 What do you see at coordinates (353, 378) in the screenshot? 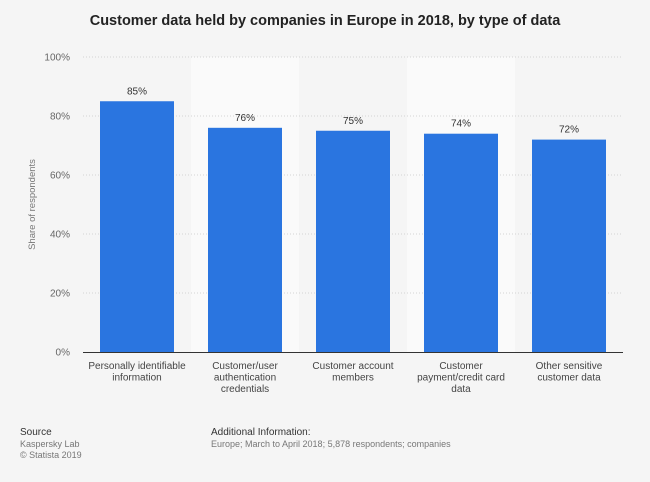
I see `x-category-label-line: members` at bounding box center [353, 378].